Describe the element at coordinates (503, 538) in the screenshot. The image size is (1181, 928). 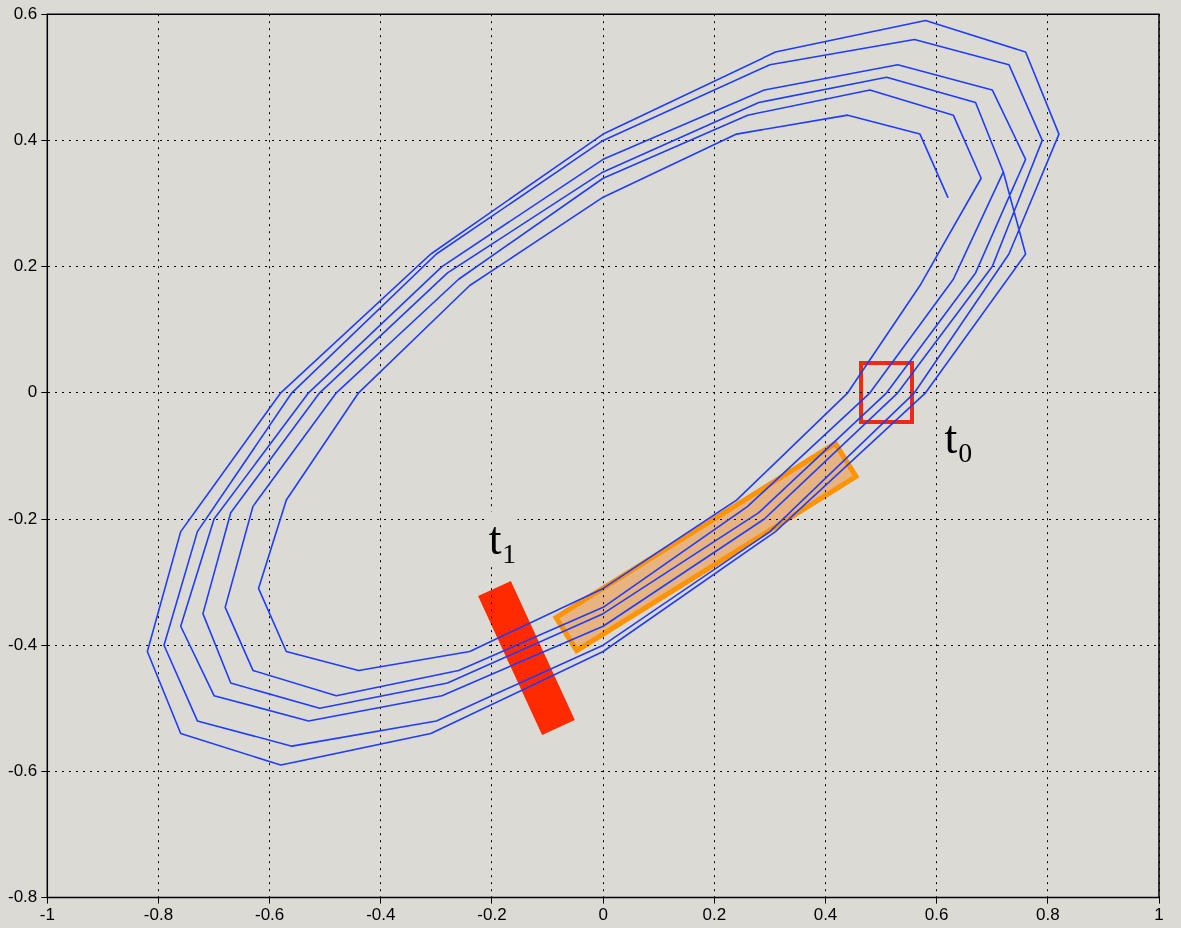
I see `annotation: t₁` at that location.